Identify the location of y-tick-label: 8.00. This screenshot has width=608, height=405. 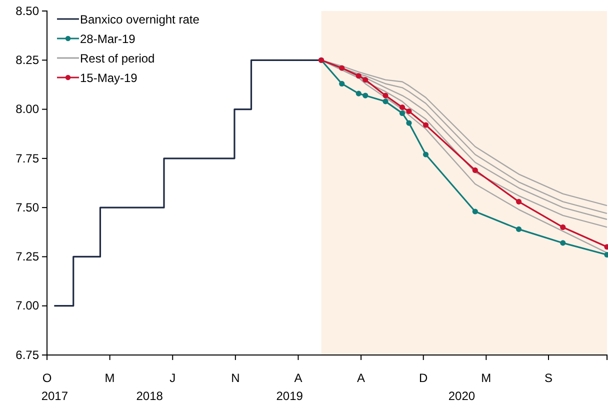
(28, 109).